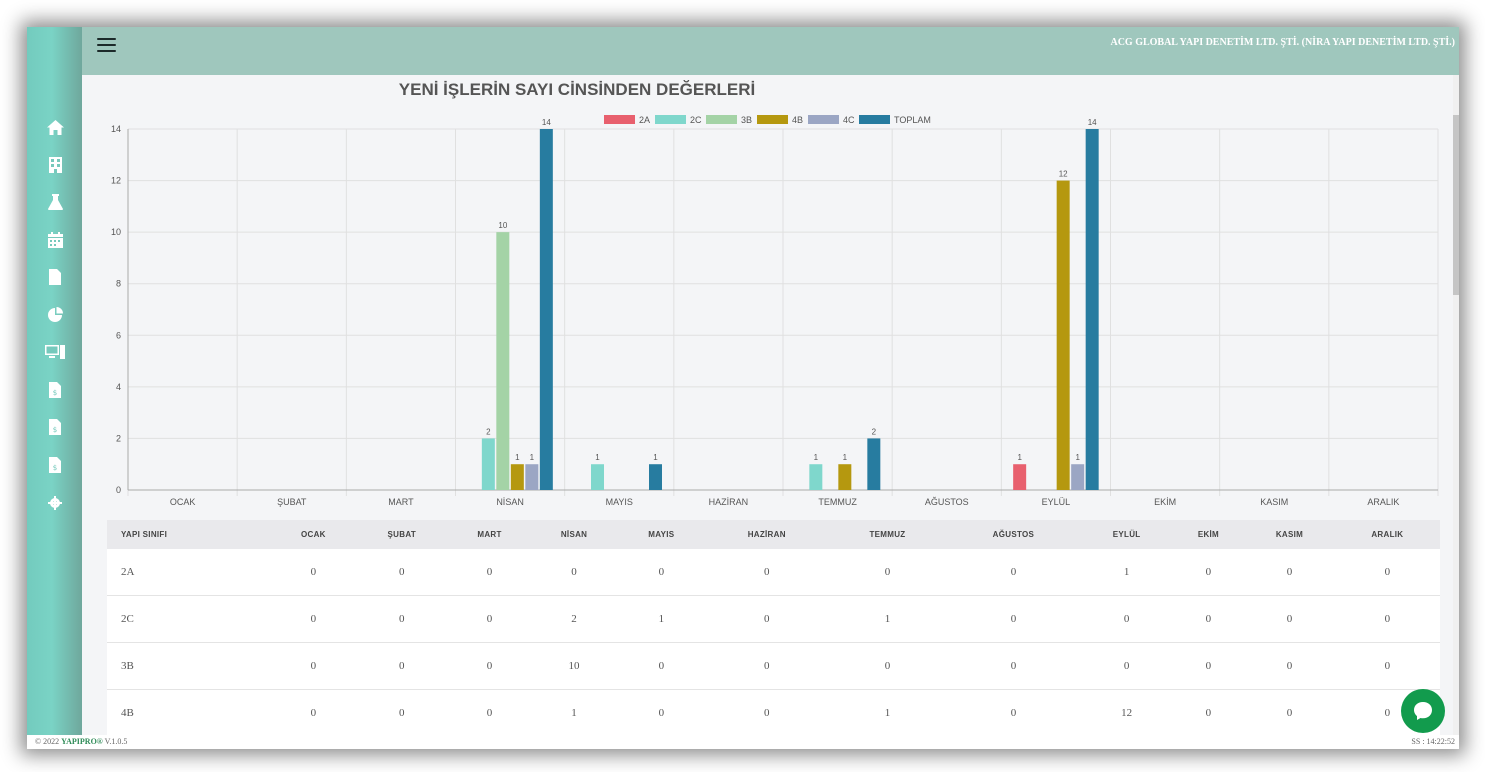 The height and width of the screenshot is (772, 1485). I want to click on y-tick-label: 10, so click(116, 232).